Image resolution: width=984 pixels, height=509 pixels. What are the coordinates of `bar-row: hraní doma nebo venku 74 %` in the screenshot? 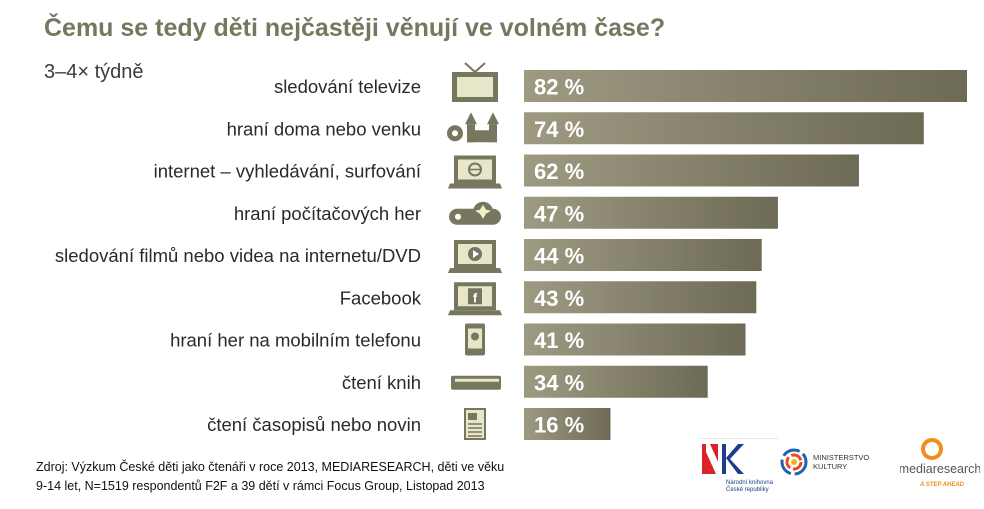 It's located at (575, 128).